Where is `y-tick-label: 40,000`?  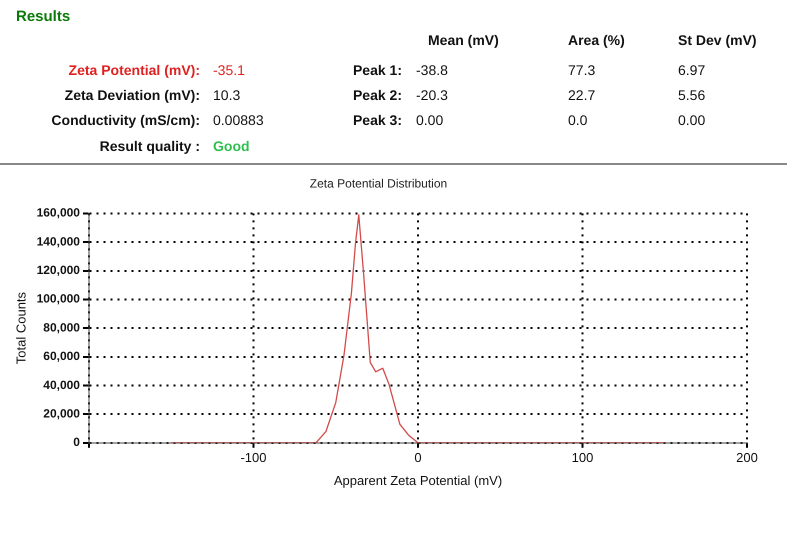 y-tick-label: 40,000 is located at coordinates (61, 385).